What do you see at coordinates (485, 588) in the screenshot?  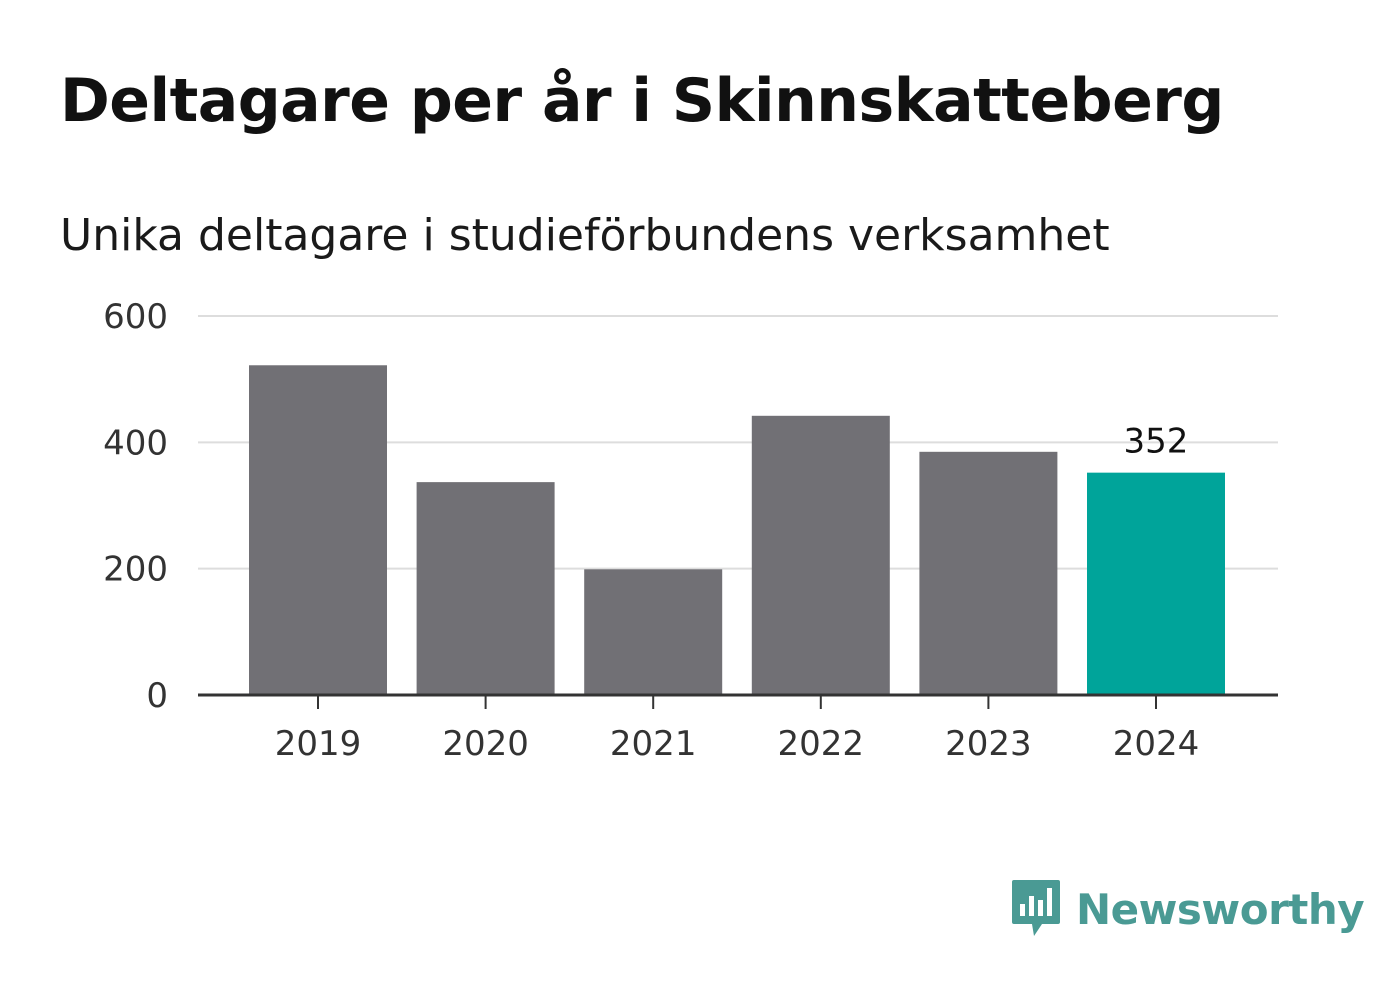 I see `bar-2020` at bounding box center [485, 588].